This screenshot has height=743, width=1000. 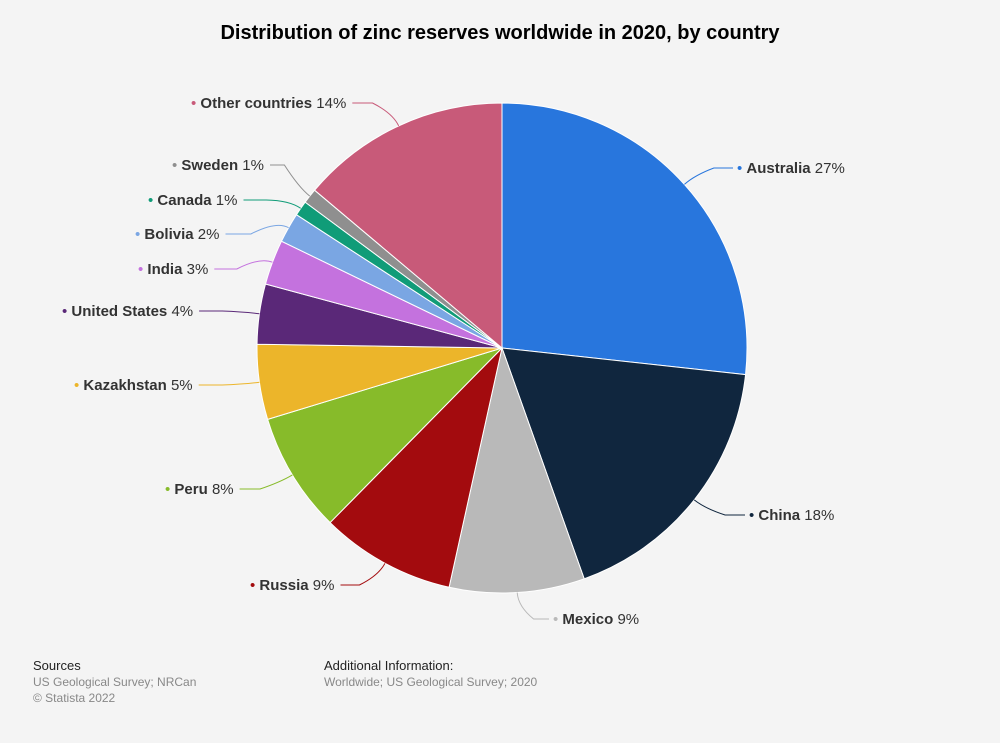 I want to click on slice-label-other-countries: • Other countries 14%, so click(x=268, y=103).